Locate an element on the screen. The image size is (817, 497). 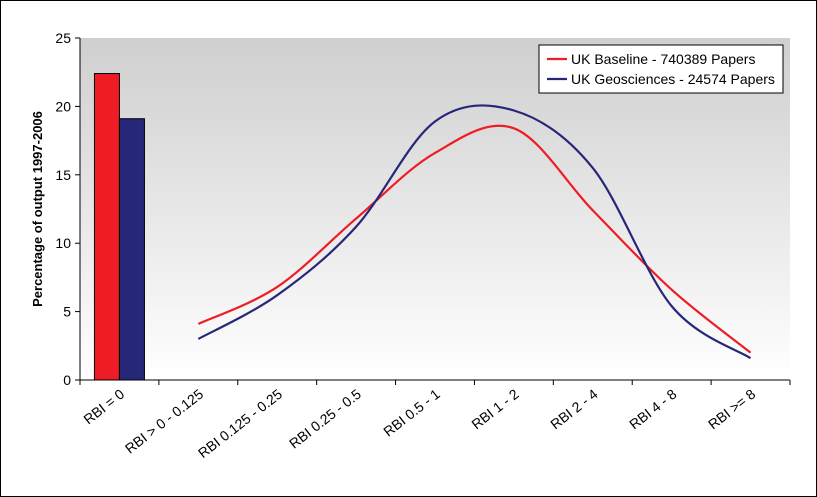
legend-box is located at coordinates (661, 69).